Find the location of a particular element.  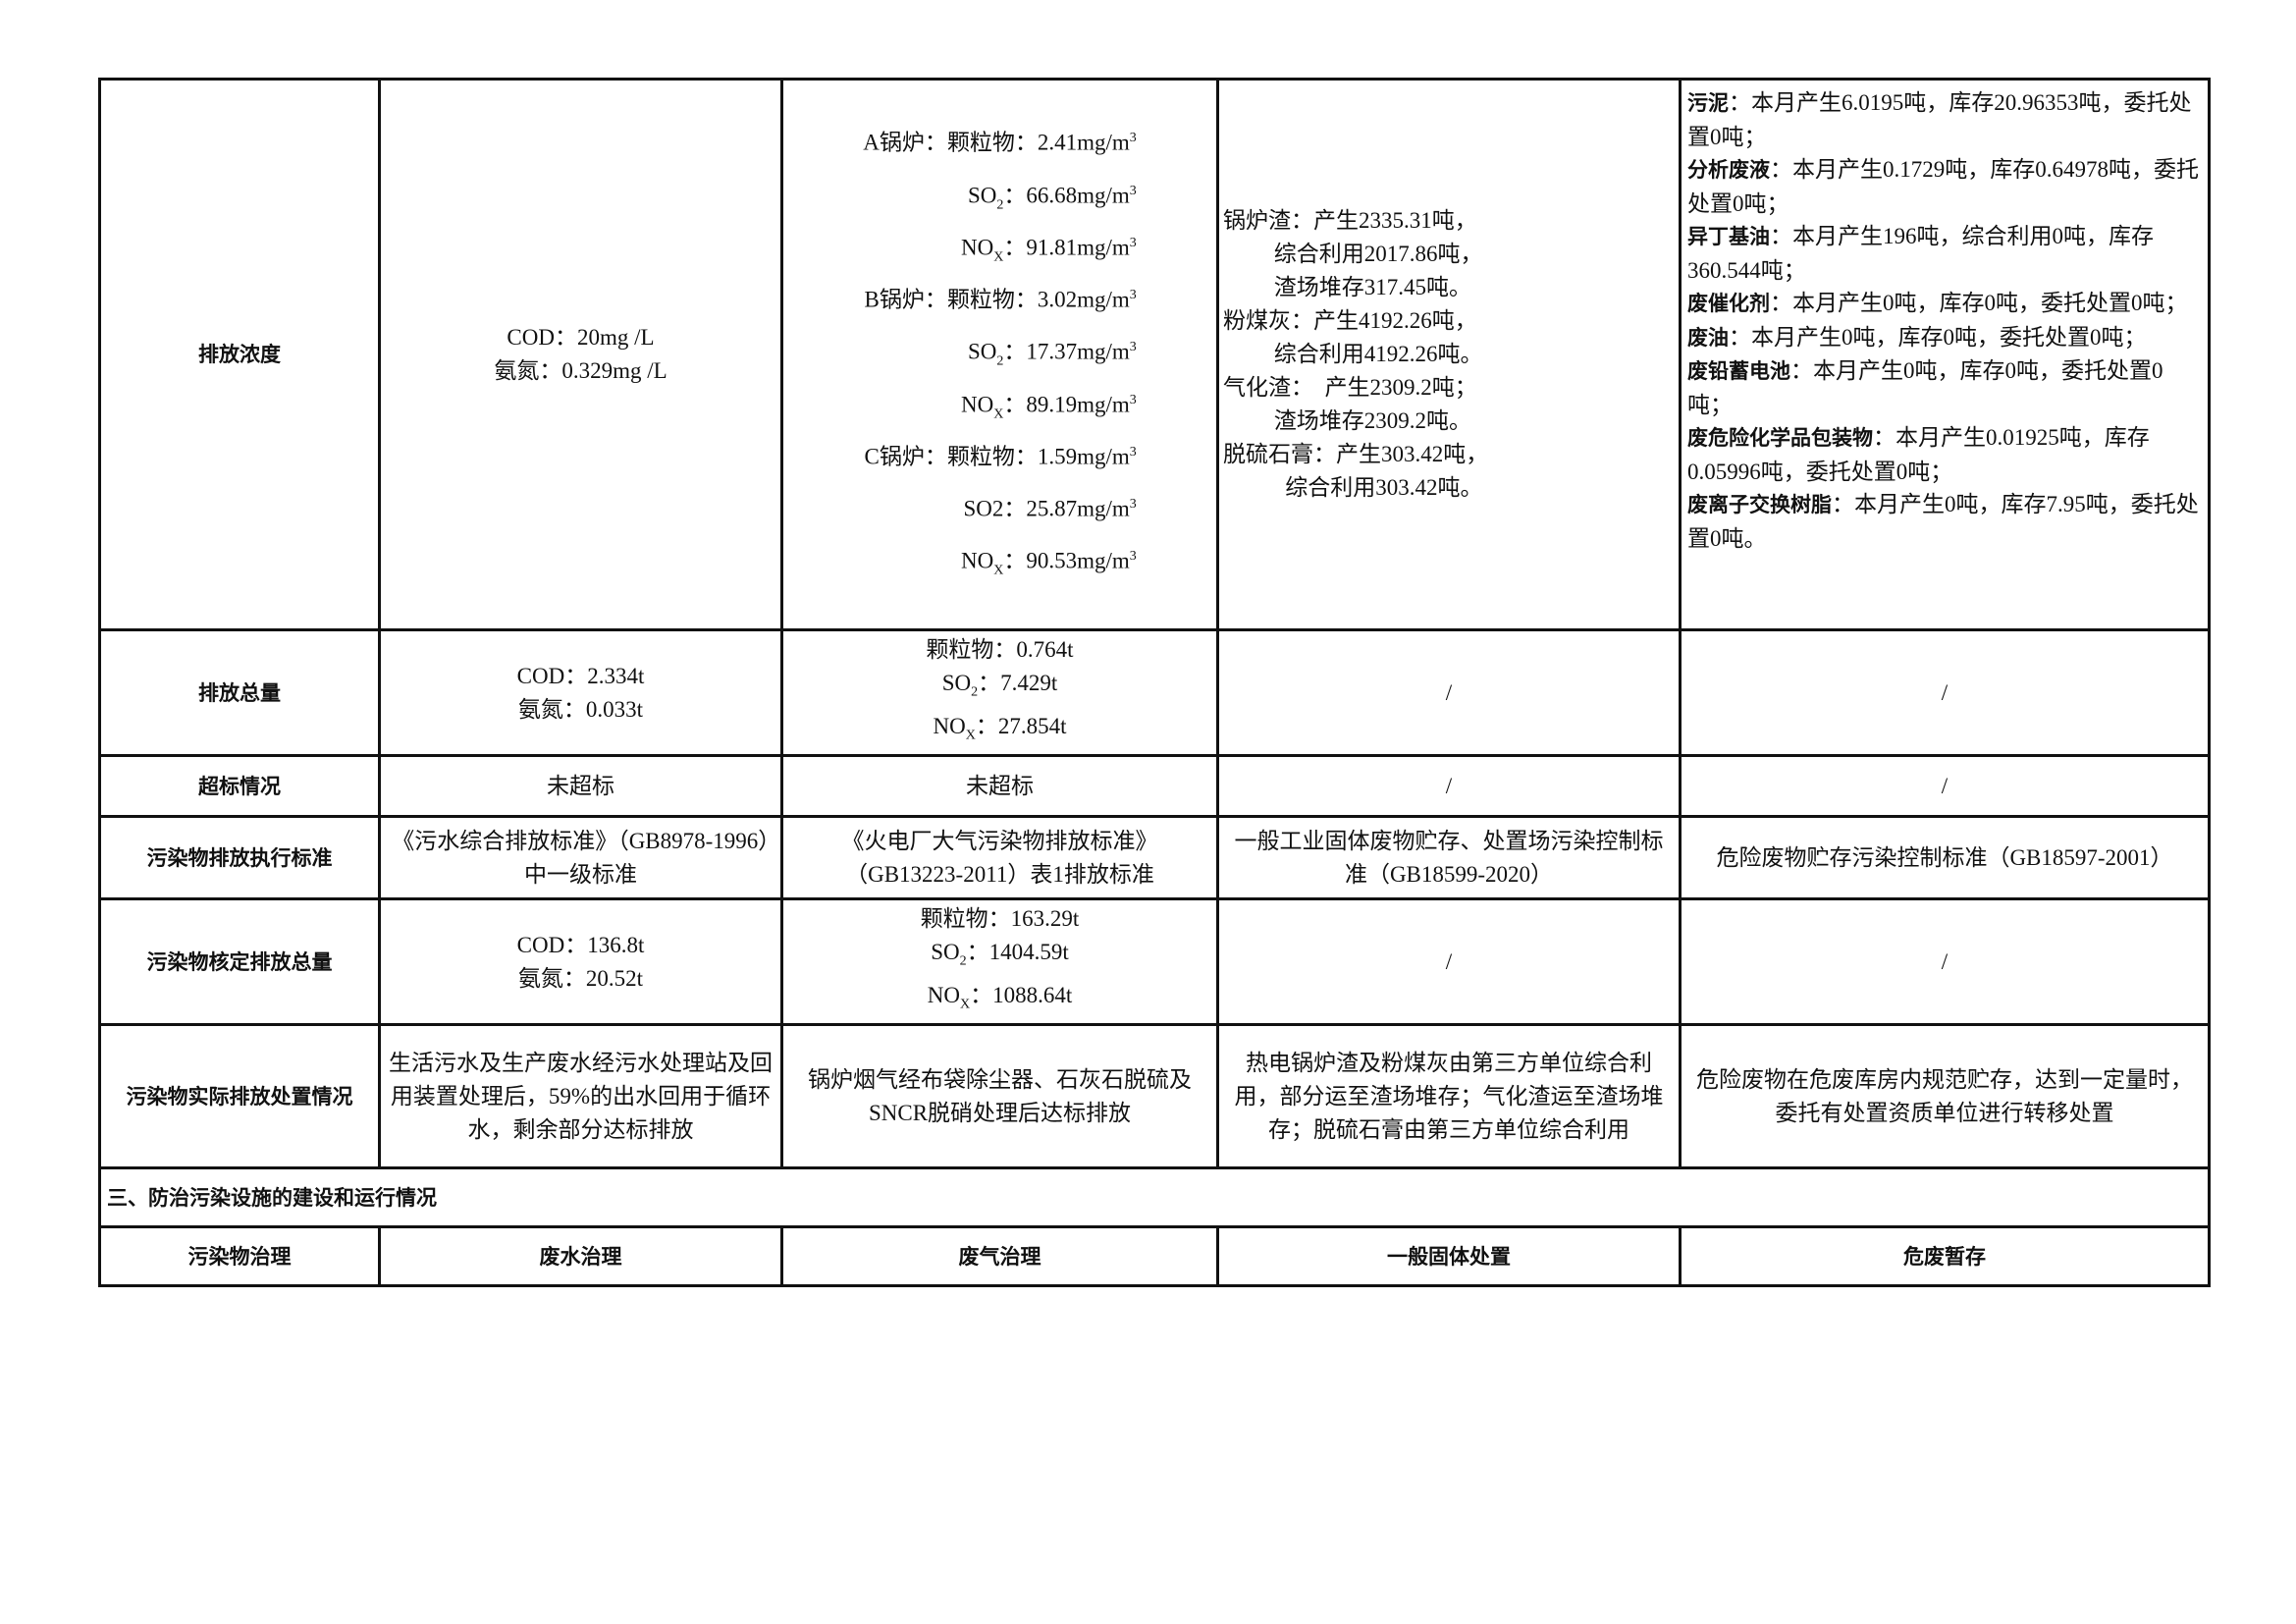

waste-name: 废油 is located at coordinates (1708, 337).